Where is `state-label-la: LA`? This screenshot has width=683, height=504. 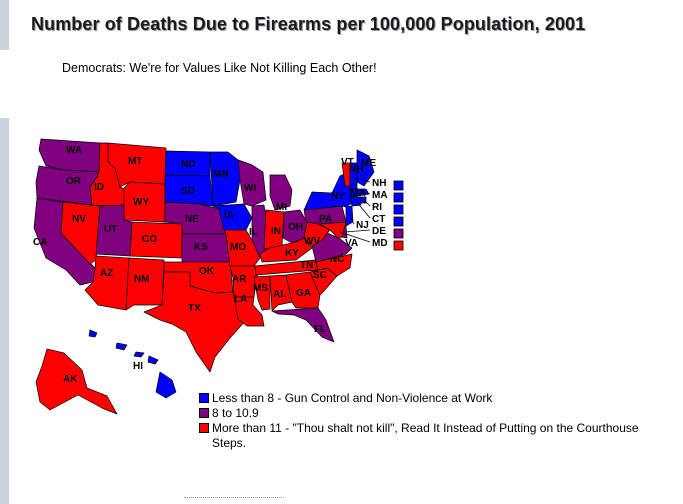 state-label-la: LA is located at coordinates (240, 299).